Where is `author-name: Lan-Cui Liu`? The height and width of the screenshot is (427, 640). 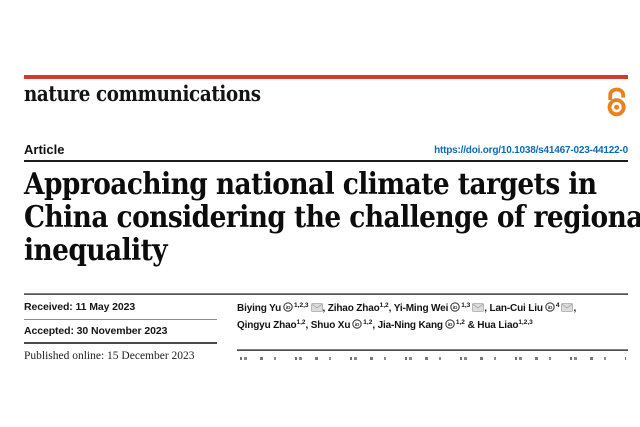 author-name: Lan-Cui Liu is located at coordinates (516, 308).